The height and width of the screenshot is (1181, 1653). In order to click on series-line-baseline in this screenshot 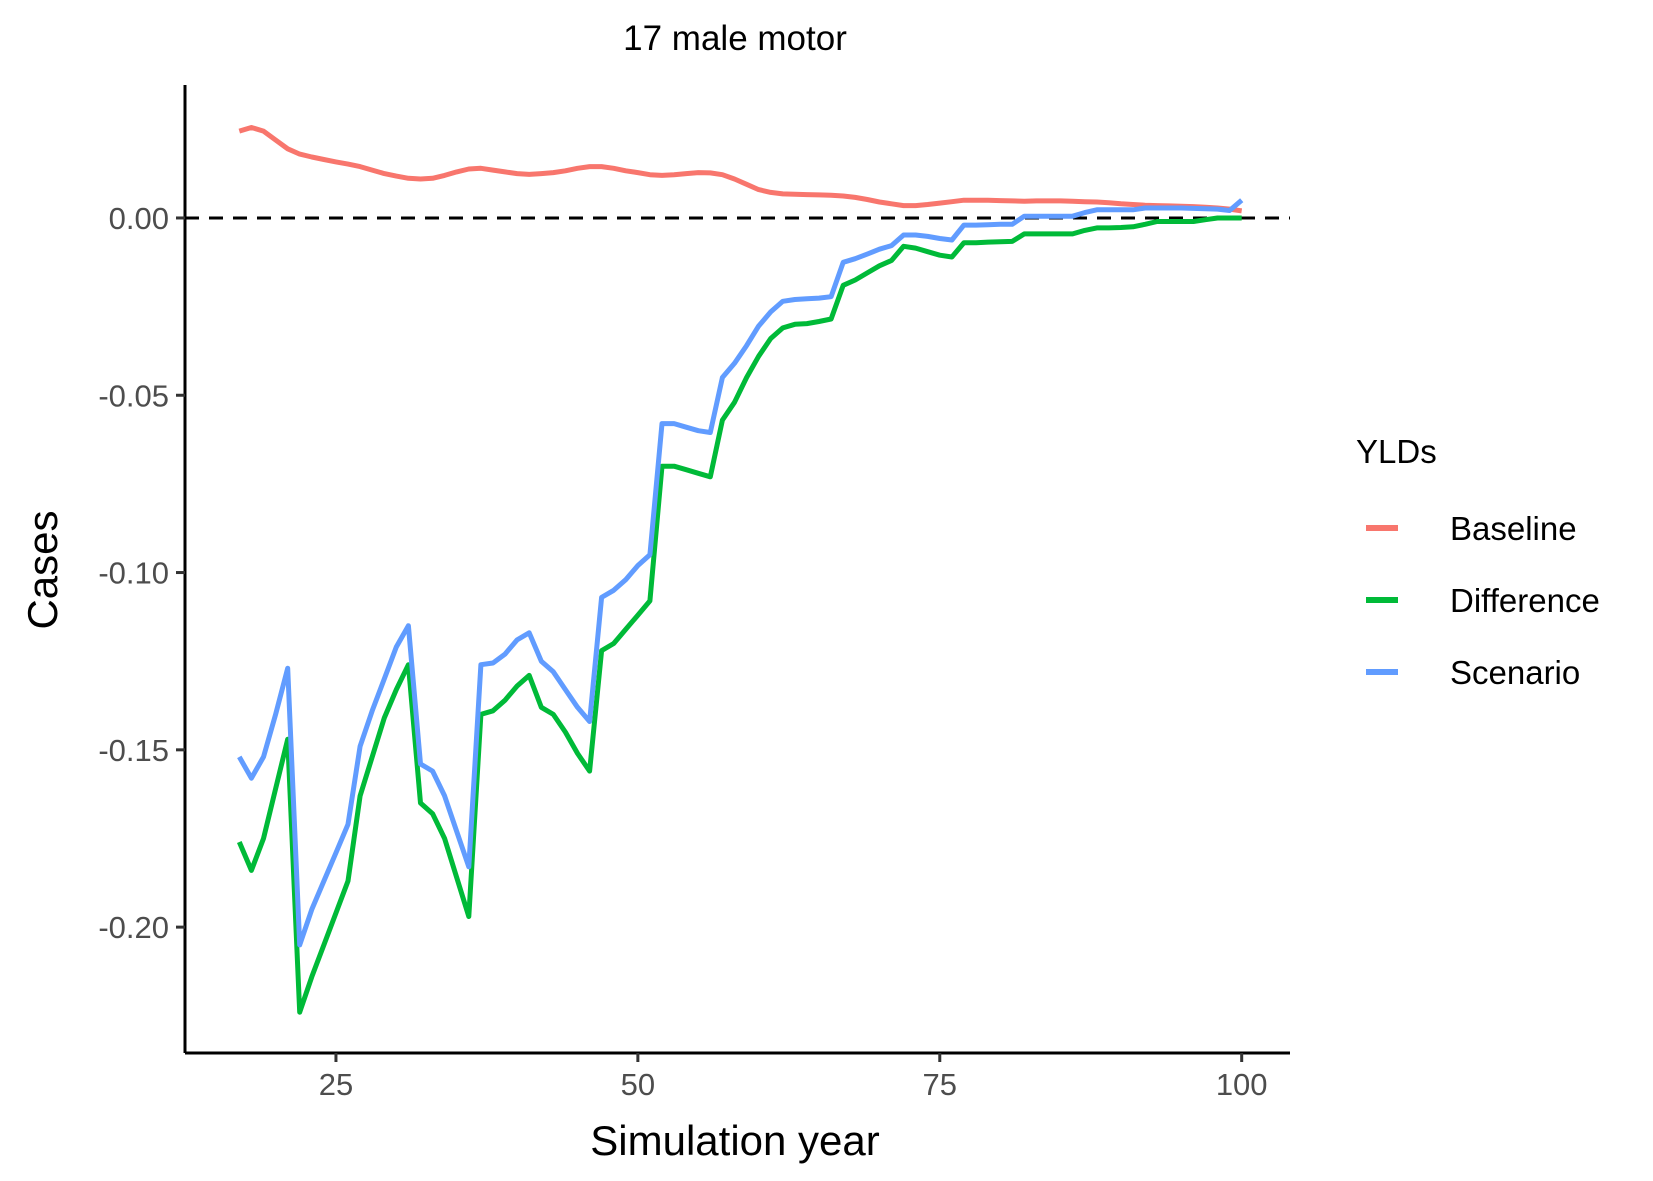, I will do `click(740, 169)`.